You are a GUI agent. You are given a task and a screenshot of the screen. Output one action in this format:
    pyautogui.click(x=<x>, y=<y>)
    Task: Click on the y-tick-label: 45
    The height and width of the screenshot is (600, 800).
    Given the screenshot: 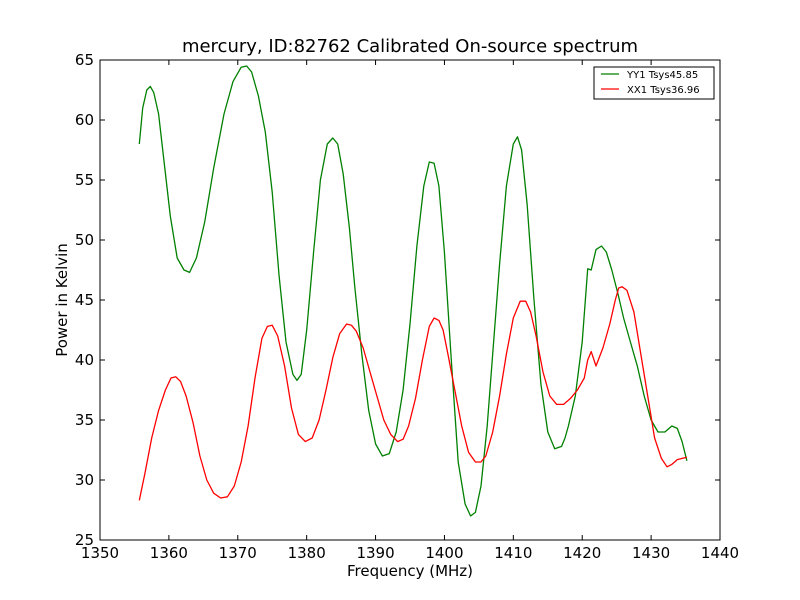 What is the action you would take?
    pyautogui.click(x=84, y=300)
    